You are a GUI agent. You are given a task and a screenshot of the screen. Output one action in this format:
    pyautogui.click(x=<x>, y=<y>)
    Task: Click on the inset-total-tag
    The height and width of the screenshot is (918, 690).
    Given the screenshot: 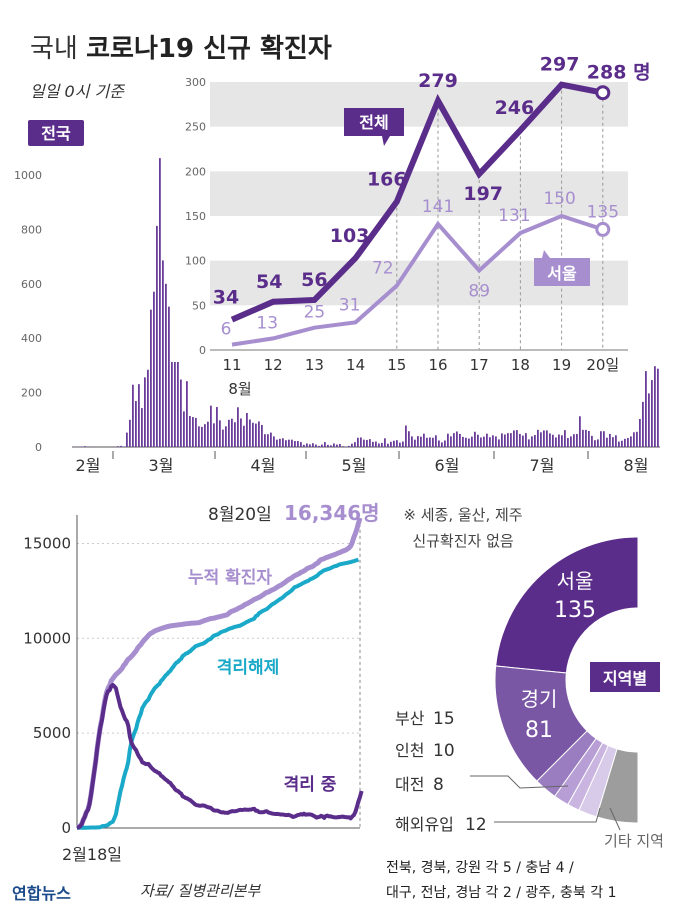 What is the action you would take?
    pyautogui.click(x=374, y=127)
    